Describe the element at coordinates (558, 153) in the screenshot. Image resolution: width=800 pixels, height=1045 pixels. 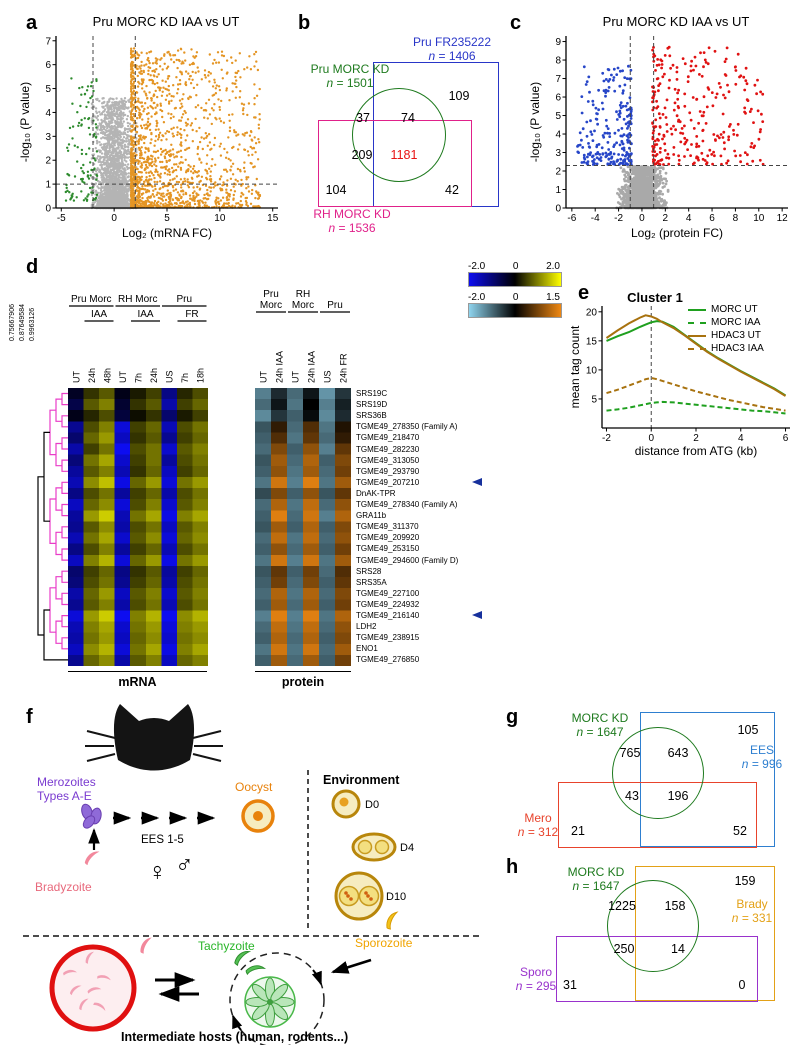
I see `svg-text: 3` at that location.